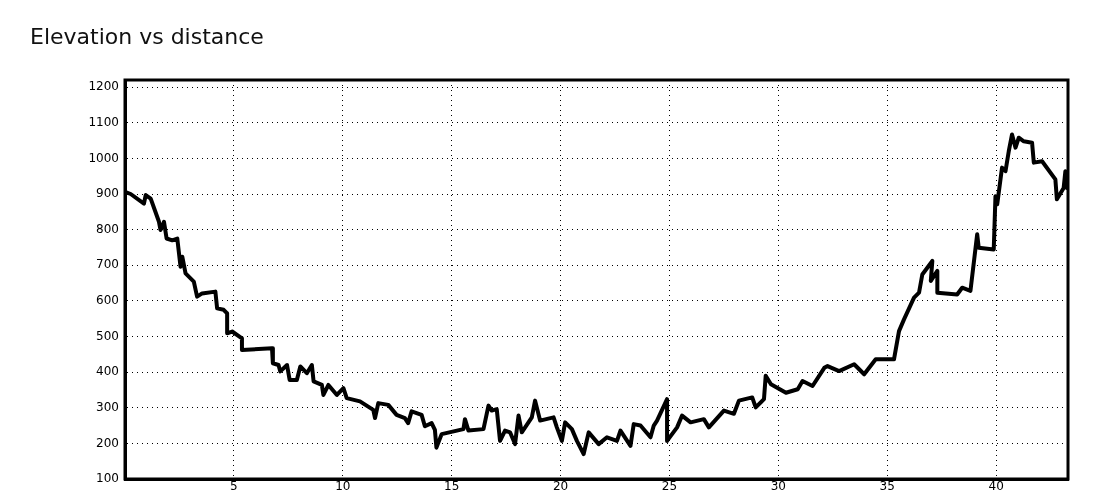 Image resolution: width=1100 pixels, height=500 pixels. I want to click on y-tick-label: 300, so click(107, 406).